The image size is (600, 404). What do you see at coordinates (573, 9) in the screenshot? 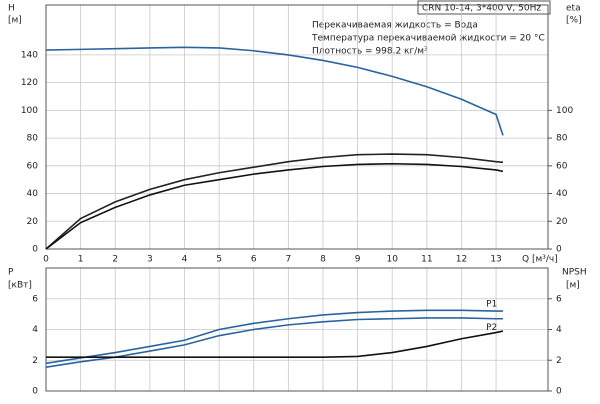
I see `y2-axis-label: eta` at bounding box center [573, 9].